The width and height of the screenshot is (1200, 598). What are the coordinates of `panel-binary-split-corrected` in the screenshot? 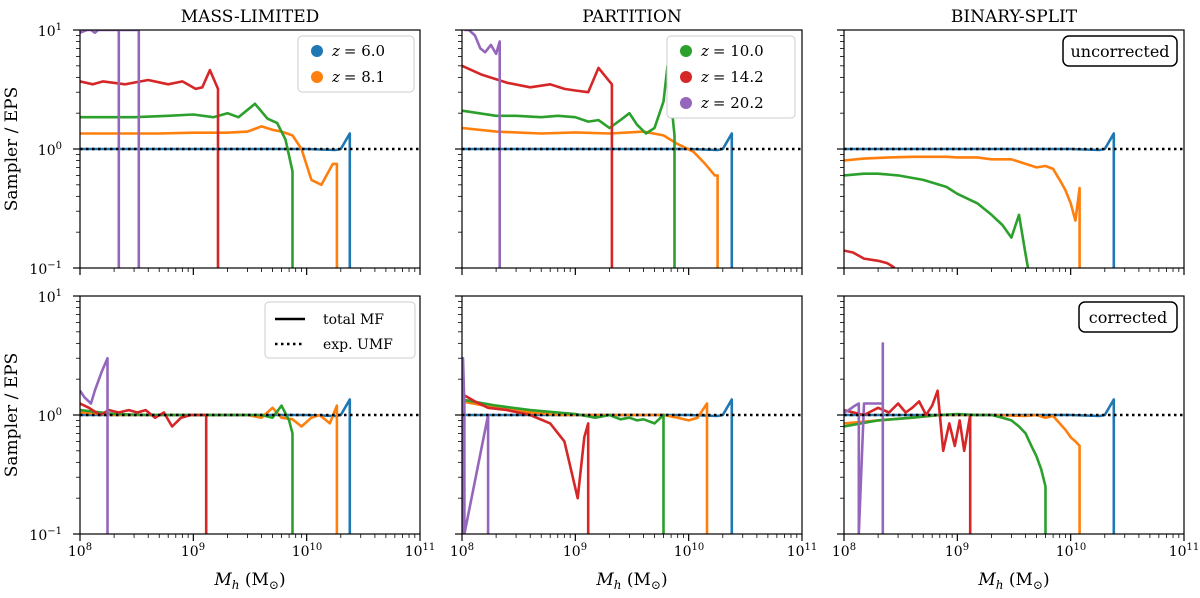 It's located at (1011, 418).